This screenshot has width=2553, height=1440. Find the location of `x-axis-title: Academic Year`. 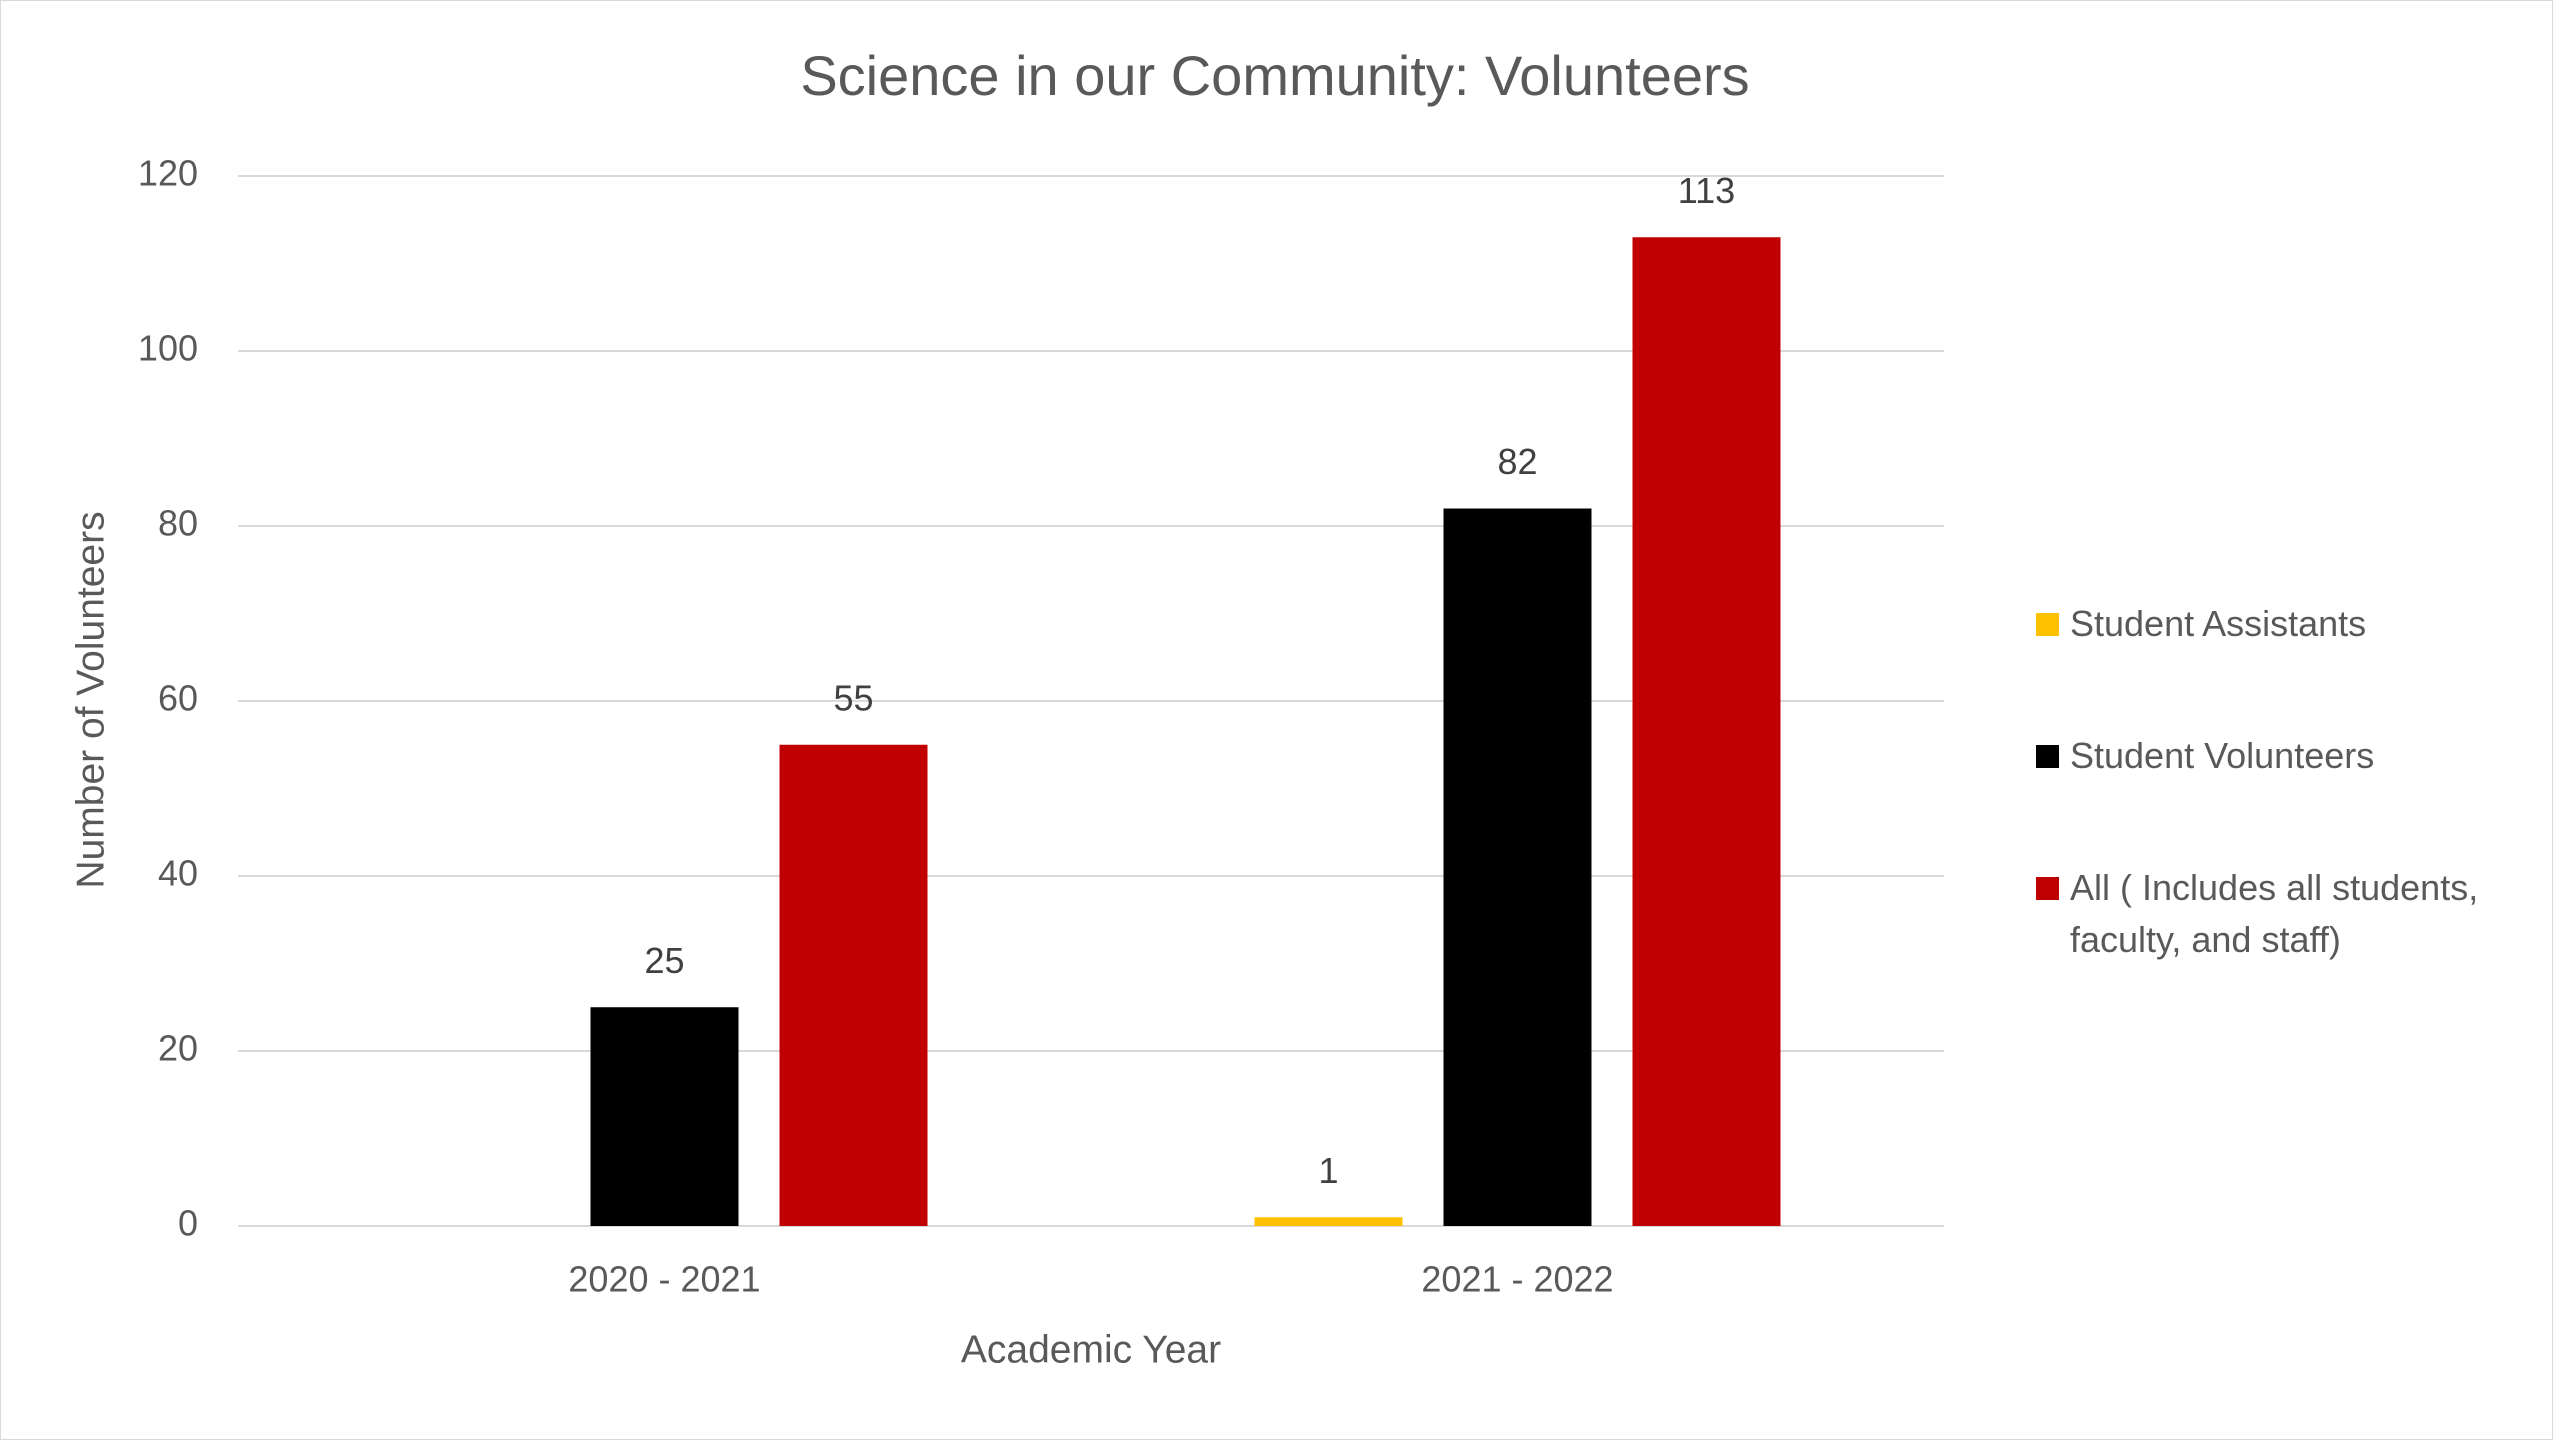

x-axis-title: Academic Year is located at coordinates (1091, 1349).